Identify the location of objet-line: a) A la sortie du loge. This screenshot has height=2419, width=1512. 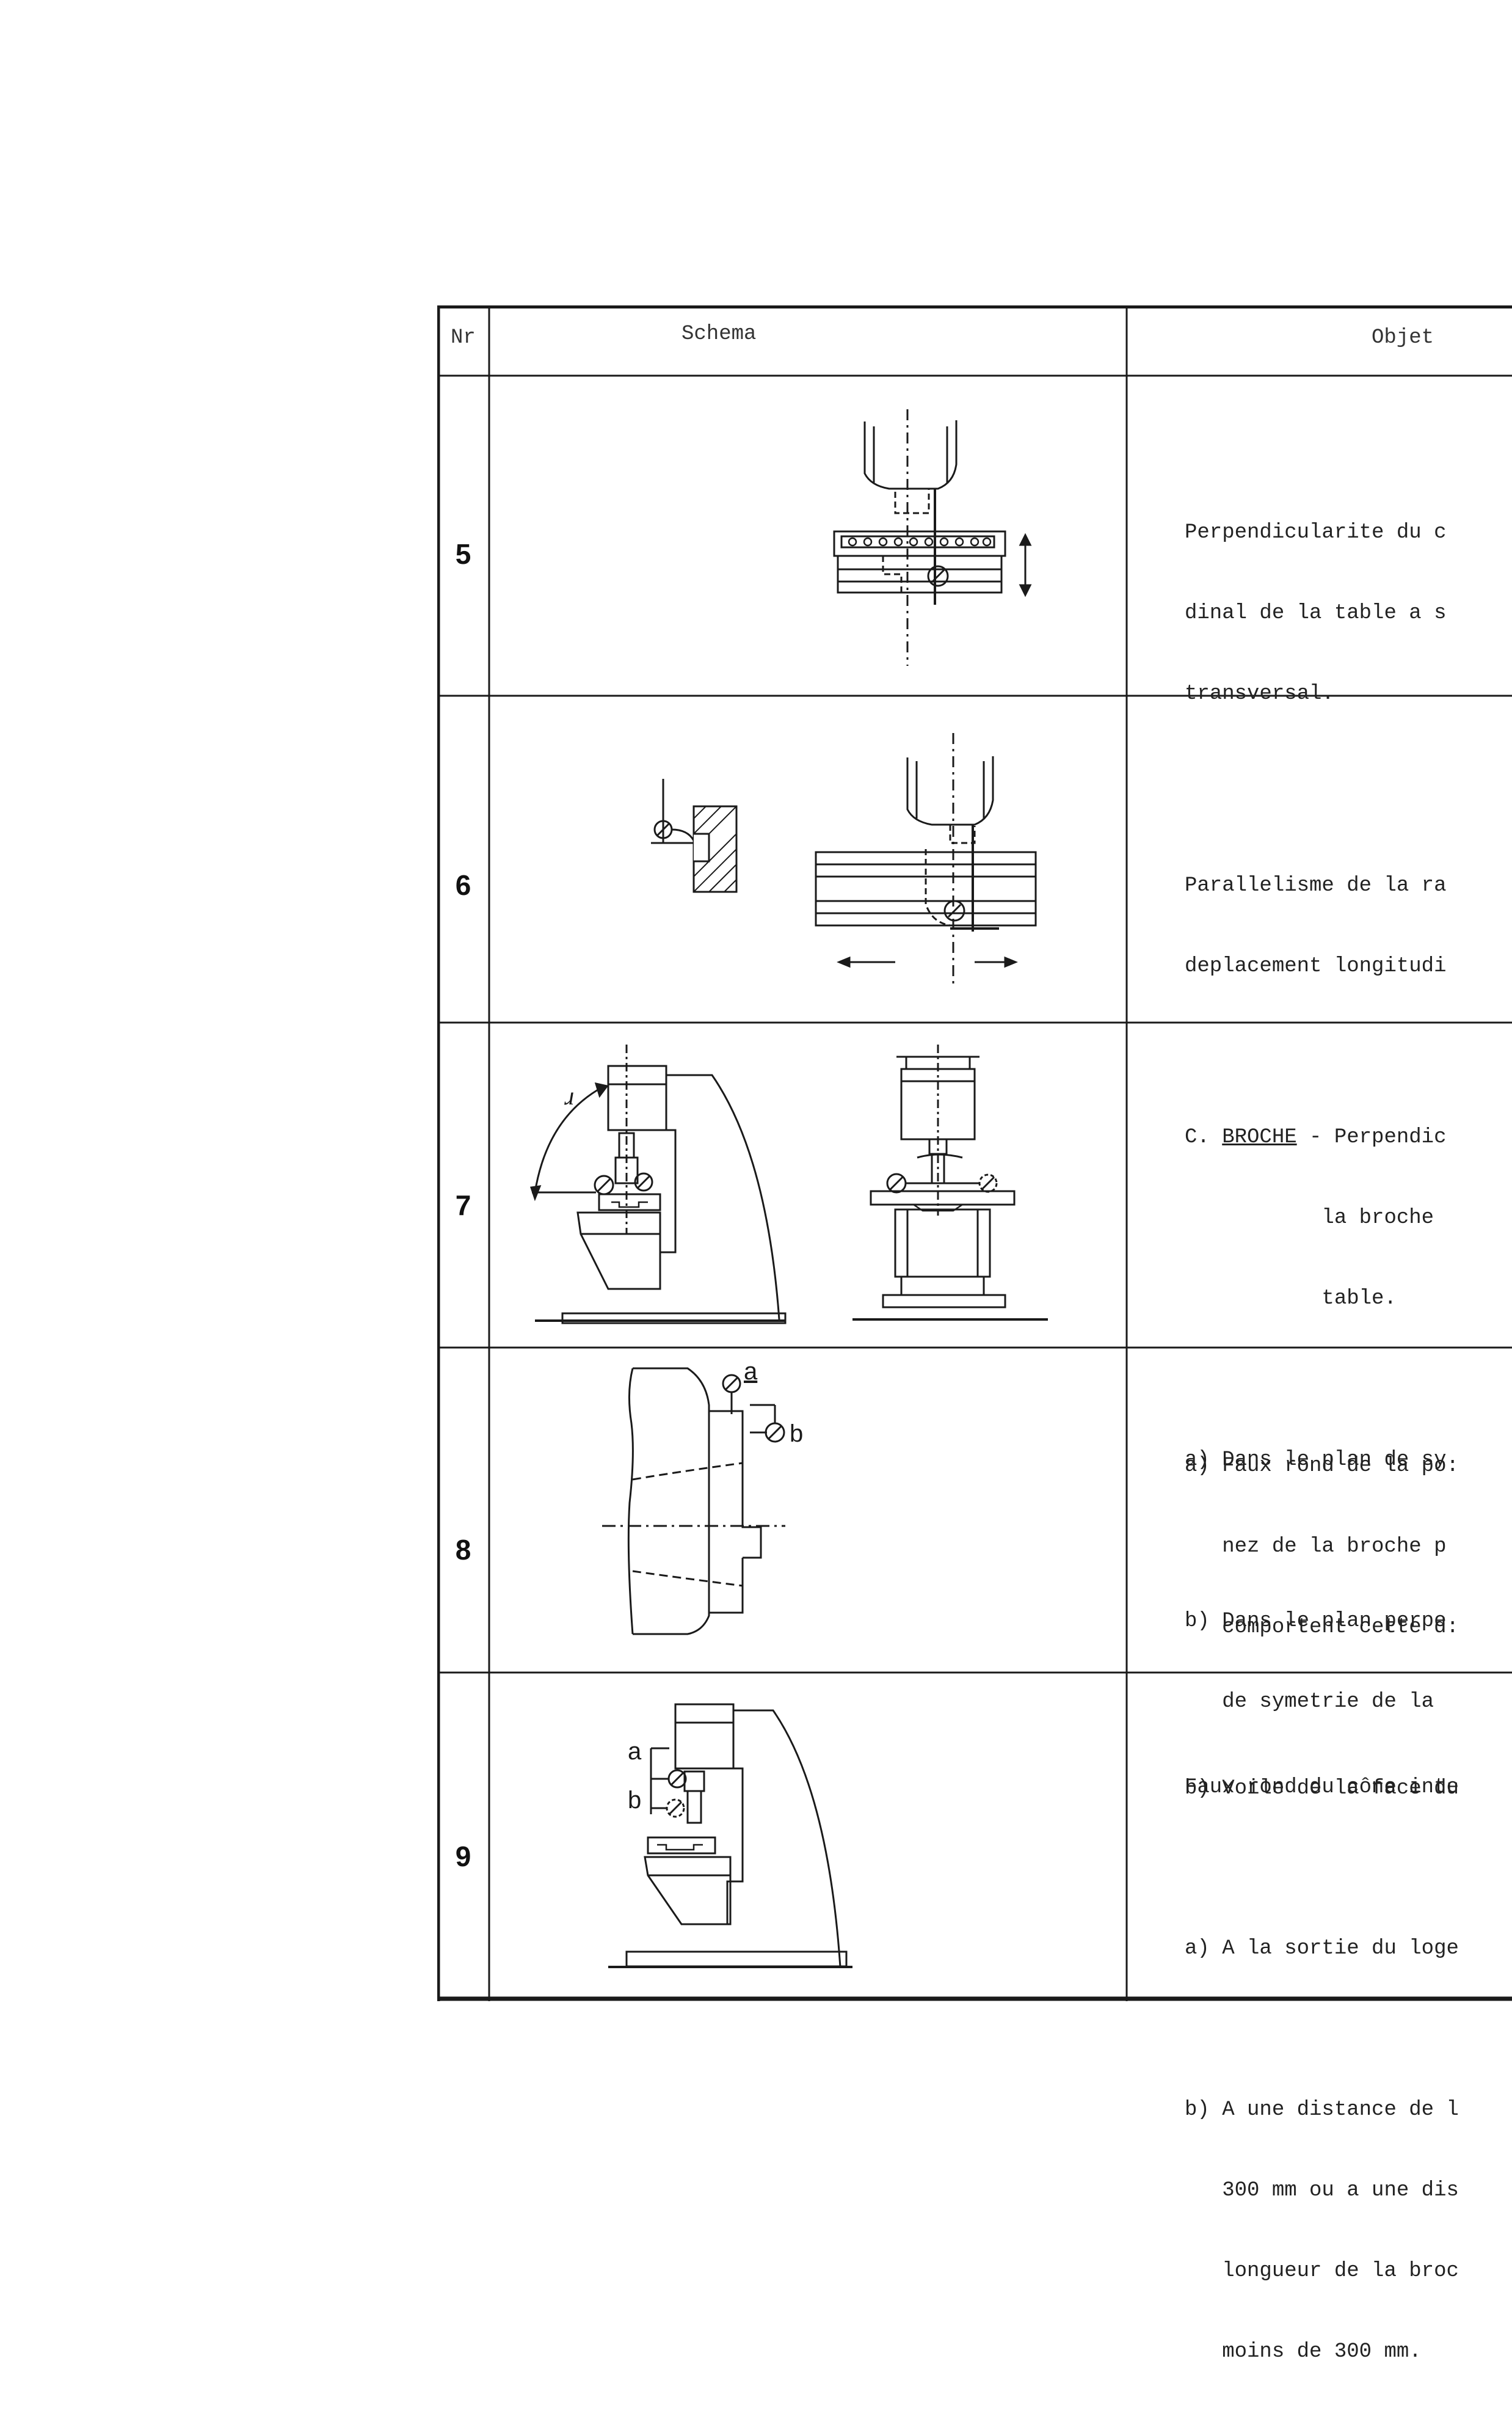
(1322, 1949).